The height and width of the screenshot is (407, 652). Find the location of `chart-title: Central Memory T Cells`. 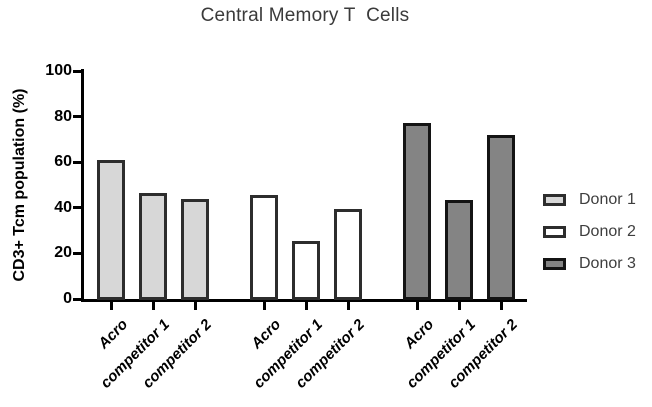

chart-title: Central Memory T Cells is located at coordinates (305, 15).